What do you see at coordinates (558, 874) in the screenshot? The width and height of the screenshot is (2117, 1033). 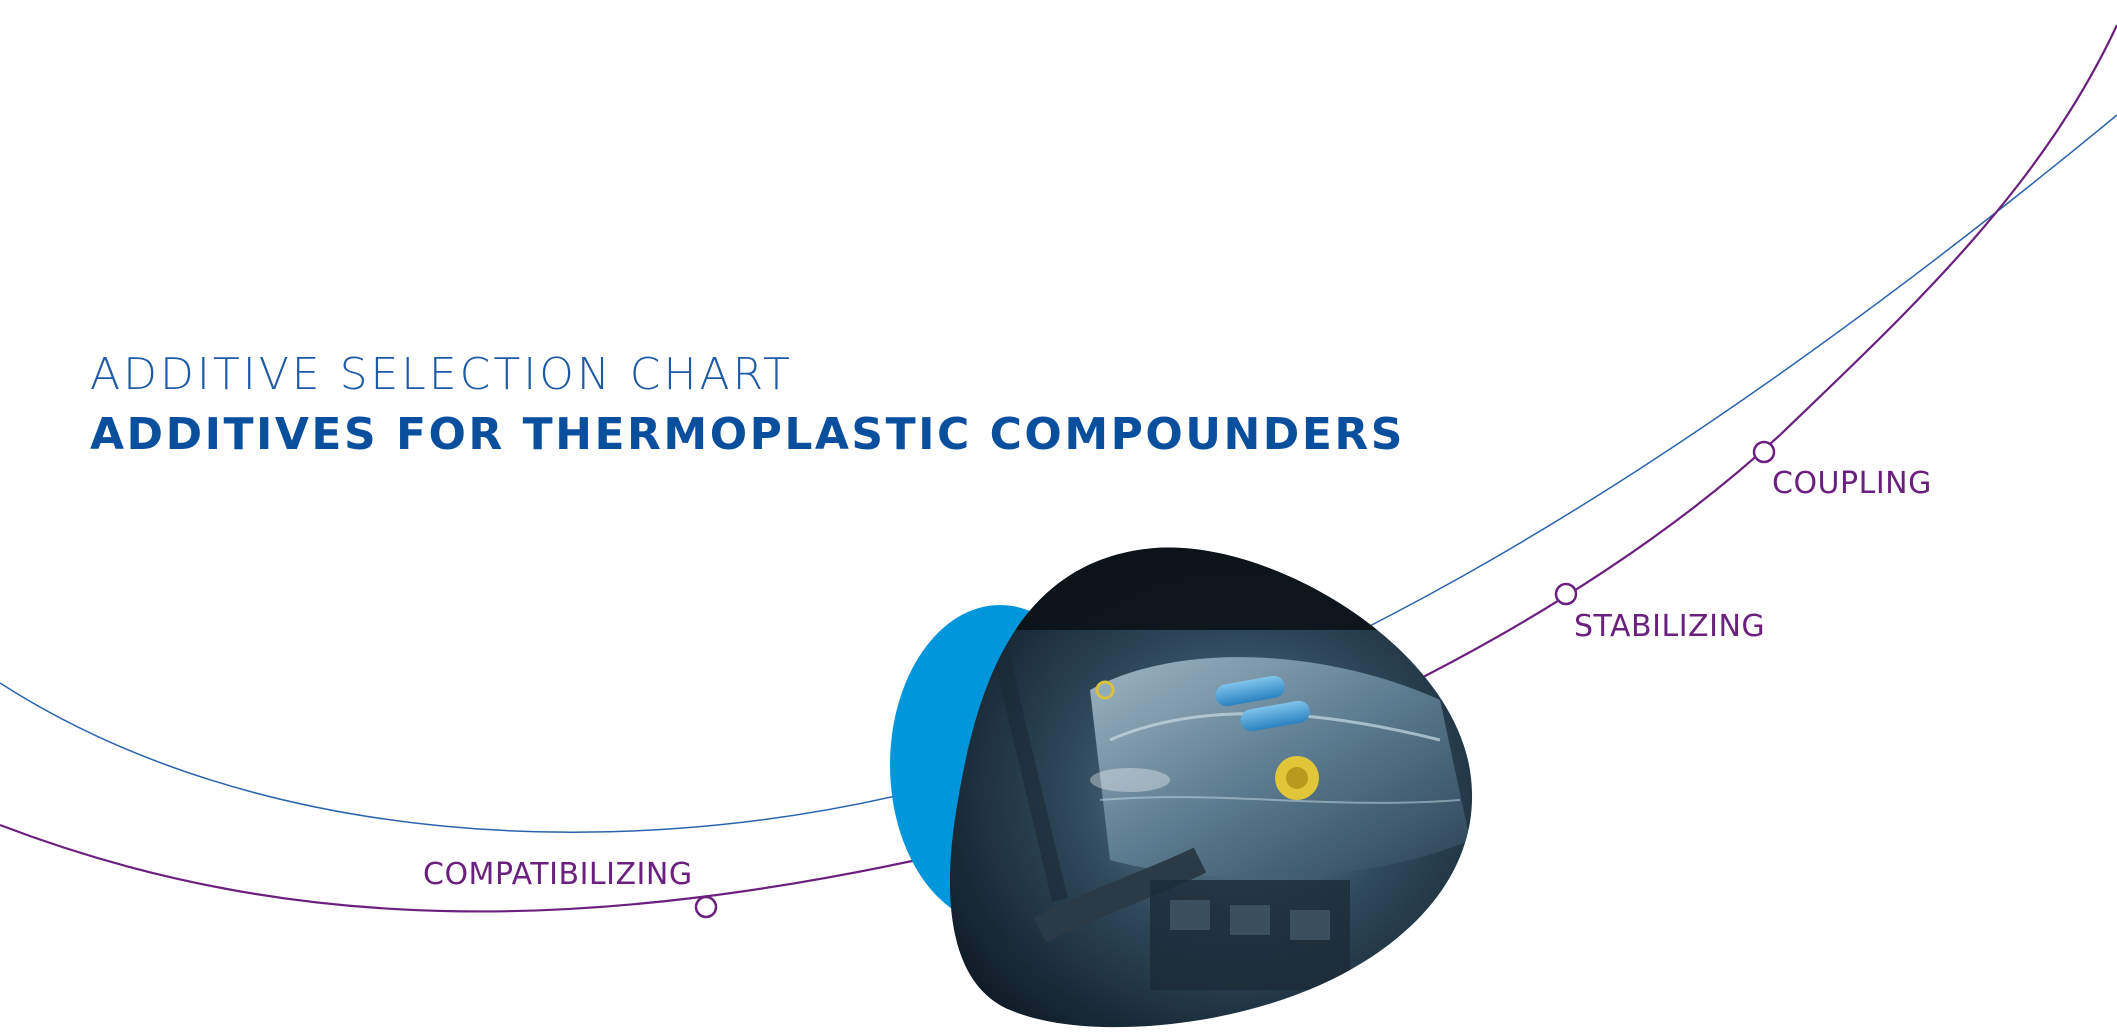 I see `label-compatibilizing: COMPATIBILIZING` at bounding box center [558, 874].